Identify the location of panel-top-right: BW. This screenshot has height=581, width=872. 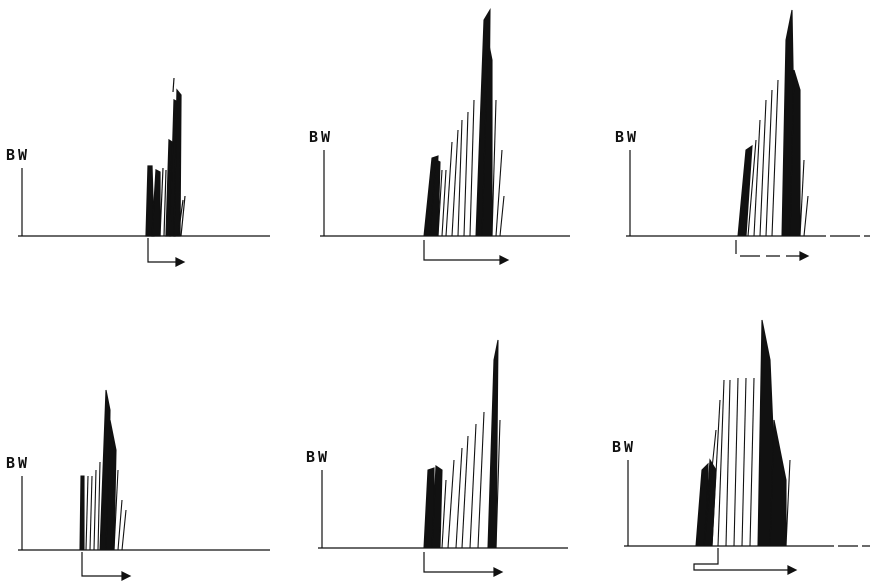
(742, 135).